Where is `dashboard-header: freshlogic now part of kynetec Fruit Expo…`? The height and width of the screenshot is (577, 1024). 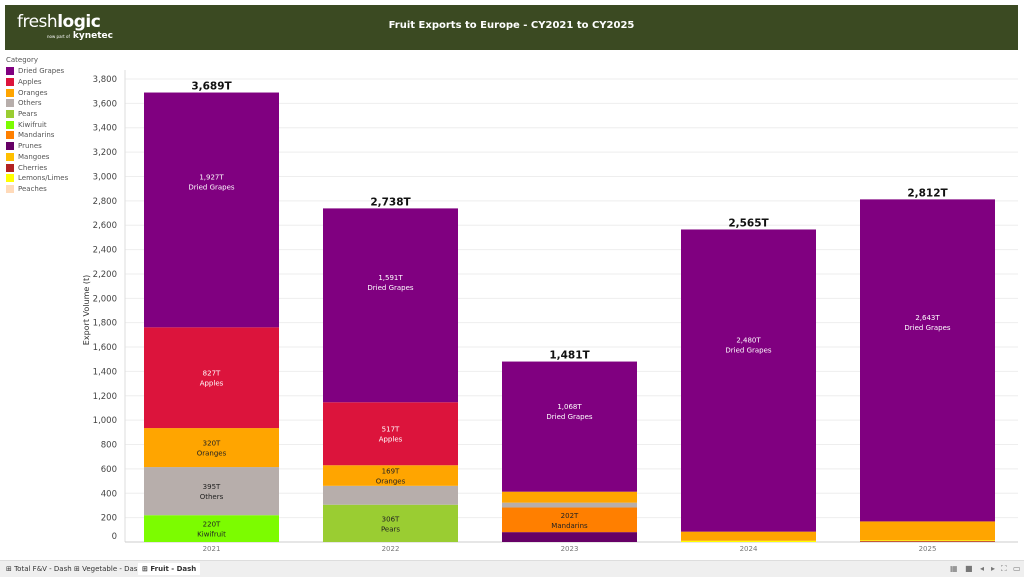 dashboard-header: freshlogic now part of kynetec Fruit Expo… is located at coordinates (511, 27).